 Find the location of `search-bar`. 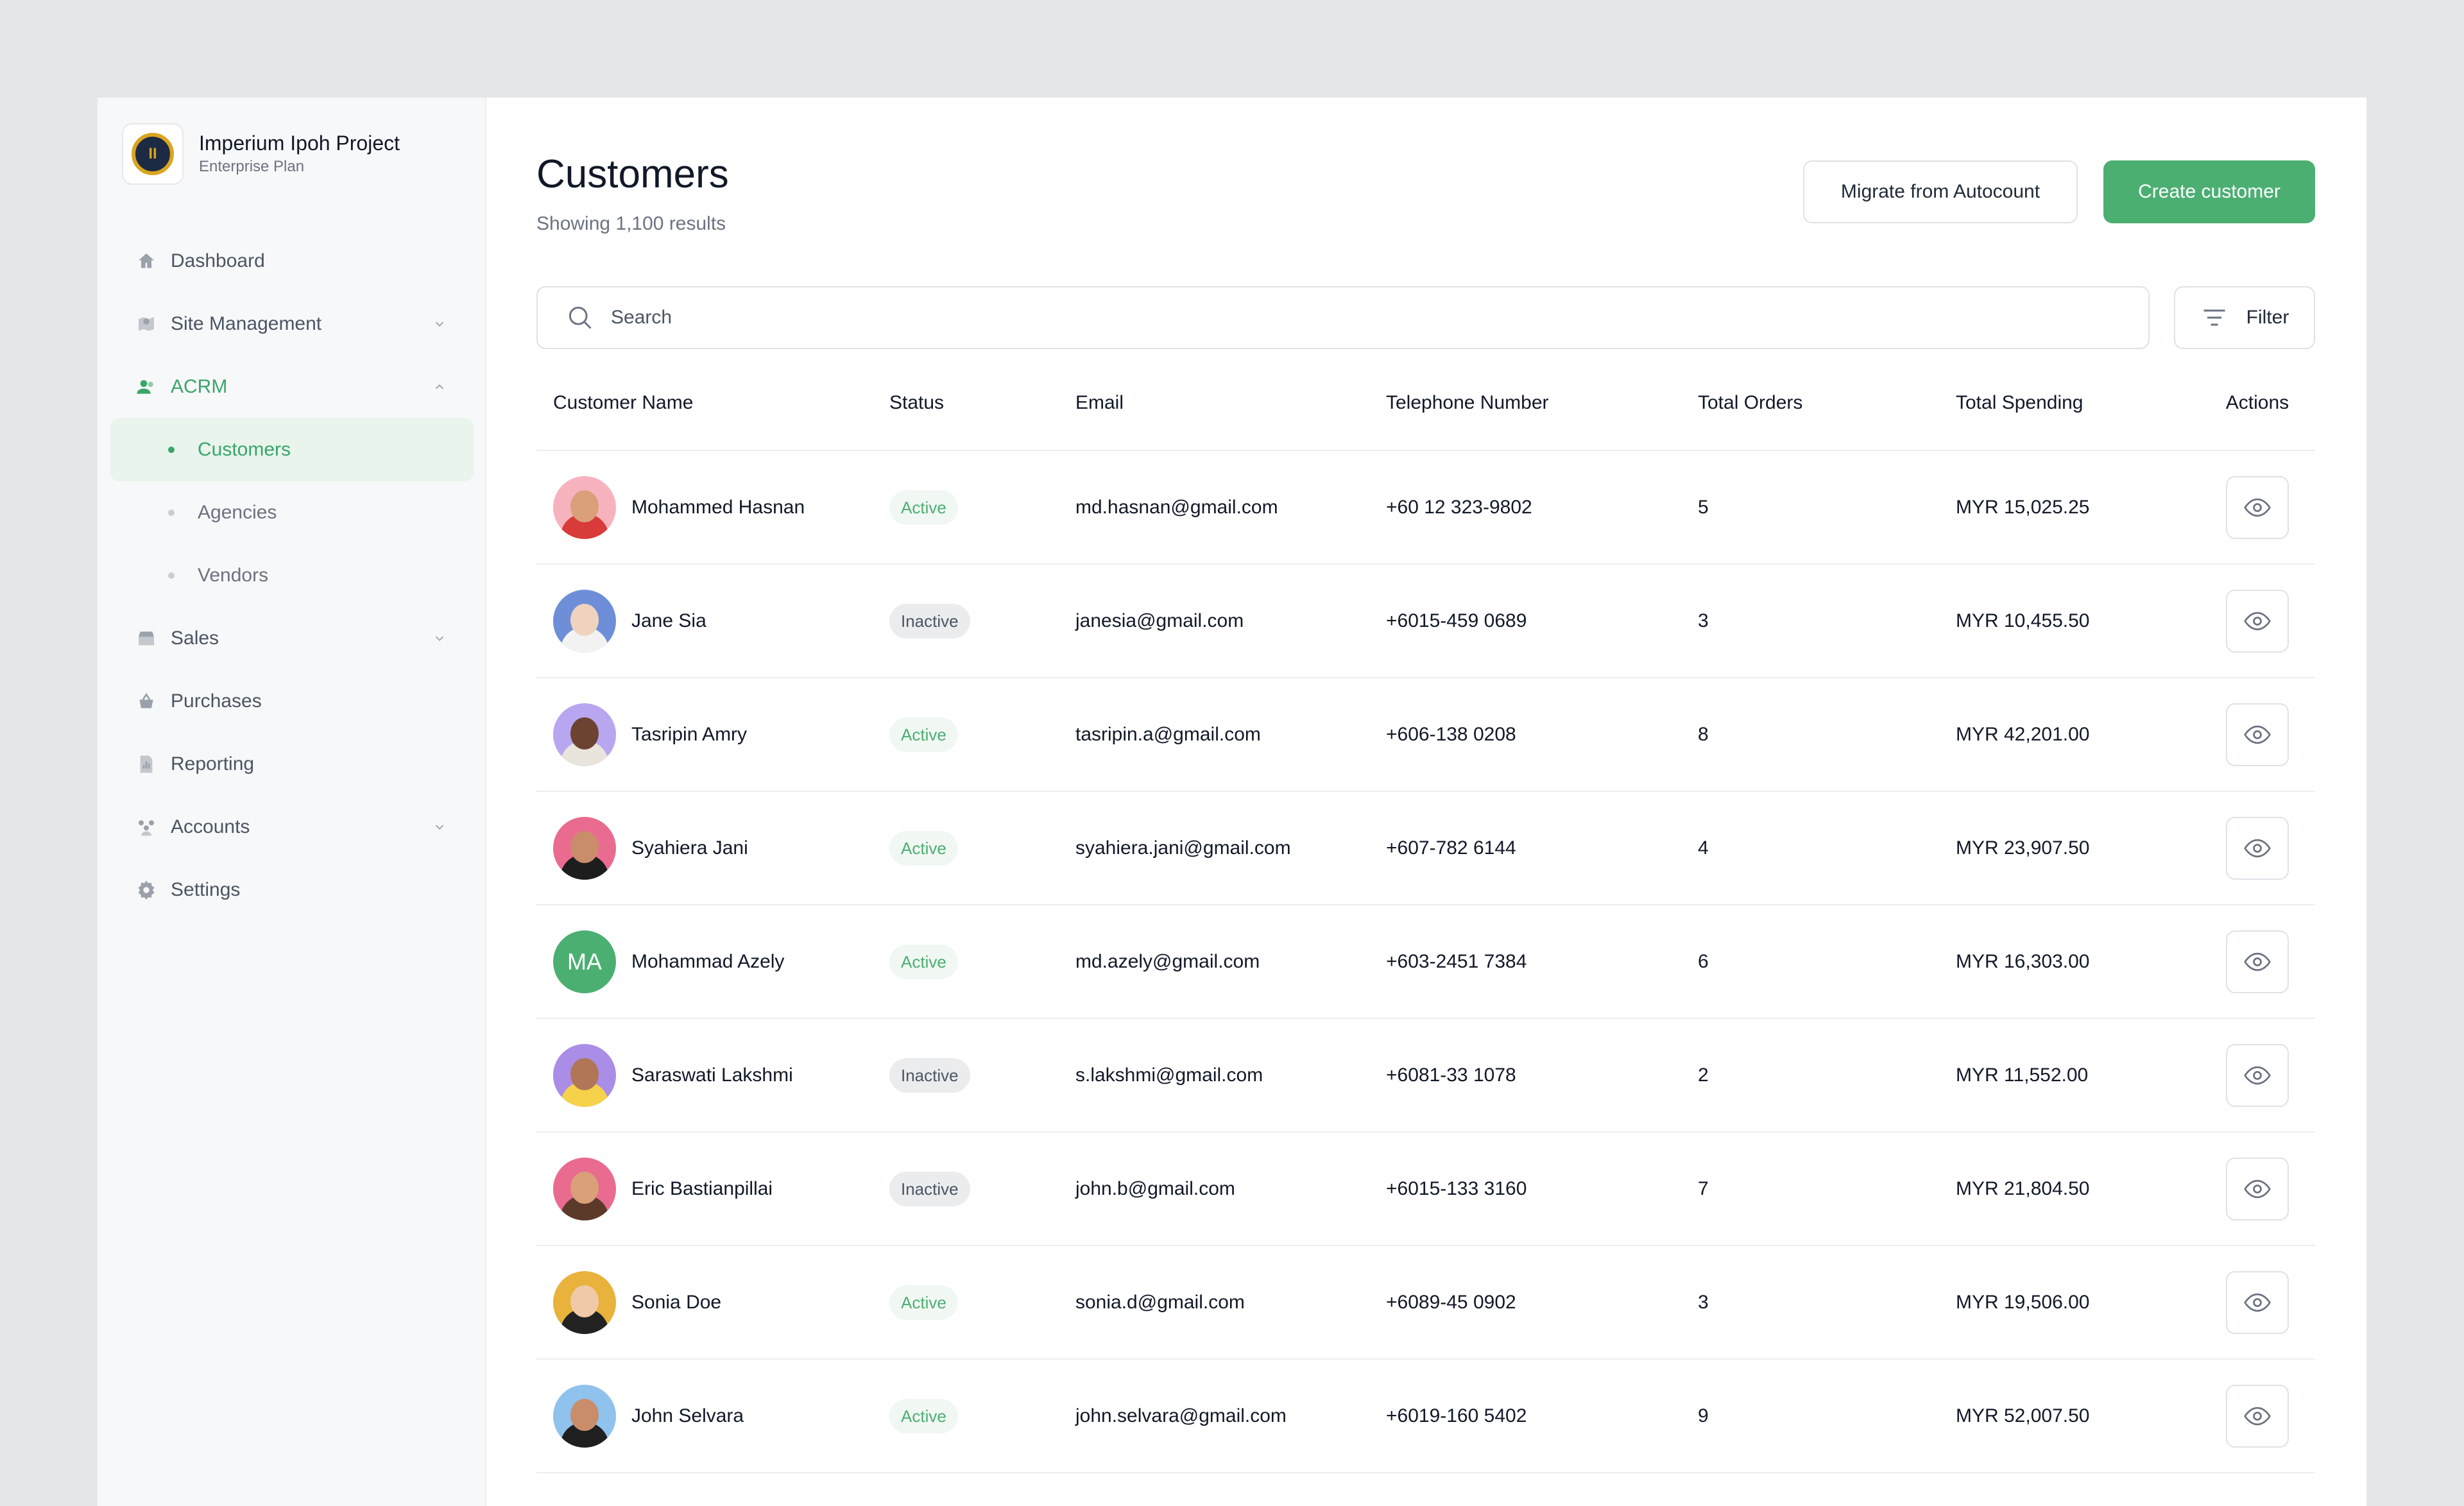

search-bar is located at coordinates (1343, 317).